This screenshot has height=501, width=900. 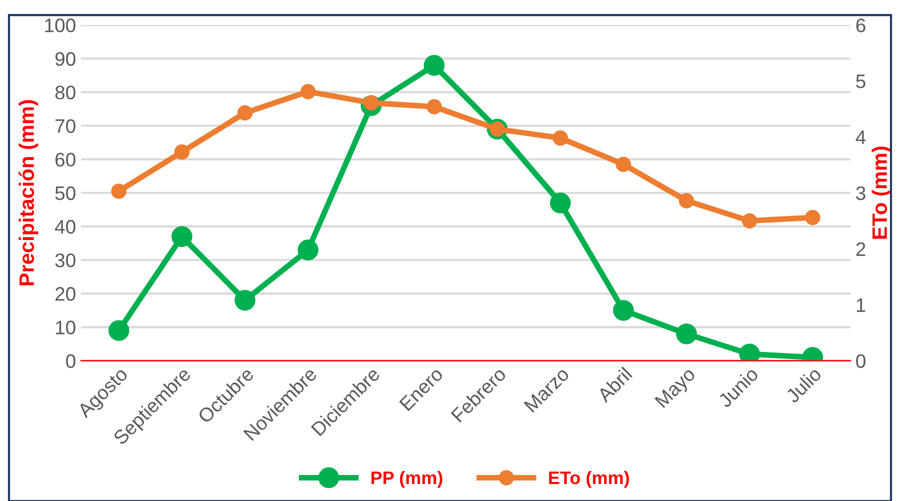 What do you see at coordinates (65, 59) in the screenshot?
I see `y-tick-label: 90` at bounding box center [65, 59].